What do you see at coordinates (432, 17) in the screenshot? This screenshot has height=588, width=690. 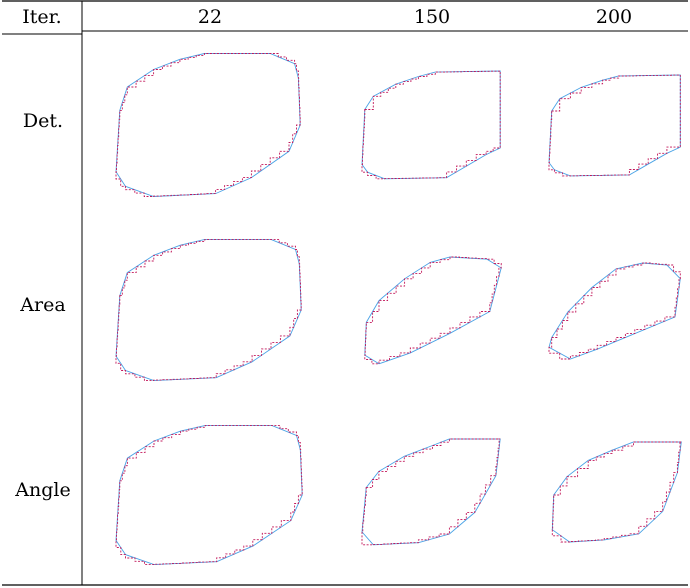 I see `column-header-150: 150` at bounding box center [432, 17].